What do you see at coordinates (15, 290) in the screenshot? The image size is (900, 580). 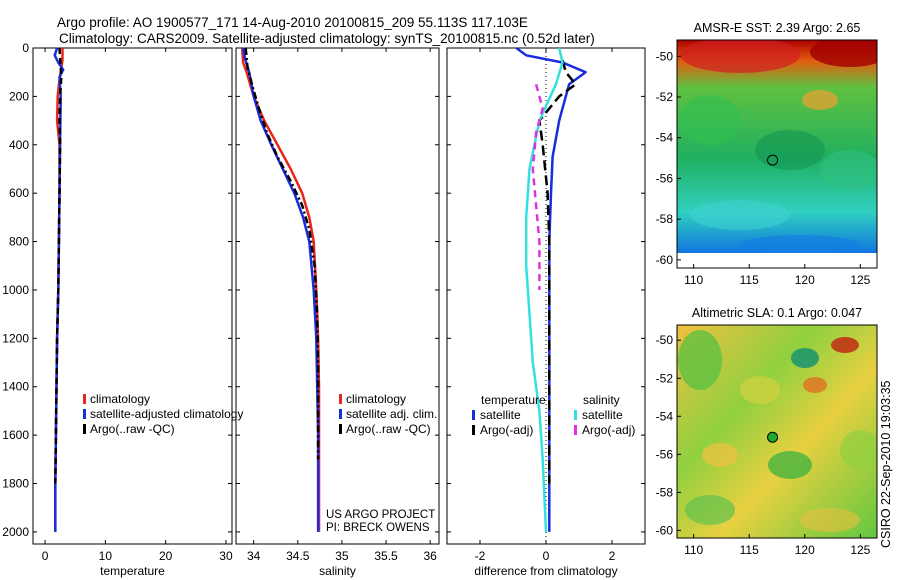 I see `y-tick-label: 1000` at bounding box center [15, 290].